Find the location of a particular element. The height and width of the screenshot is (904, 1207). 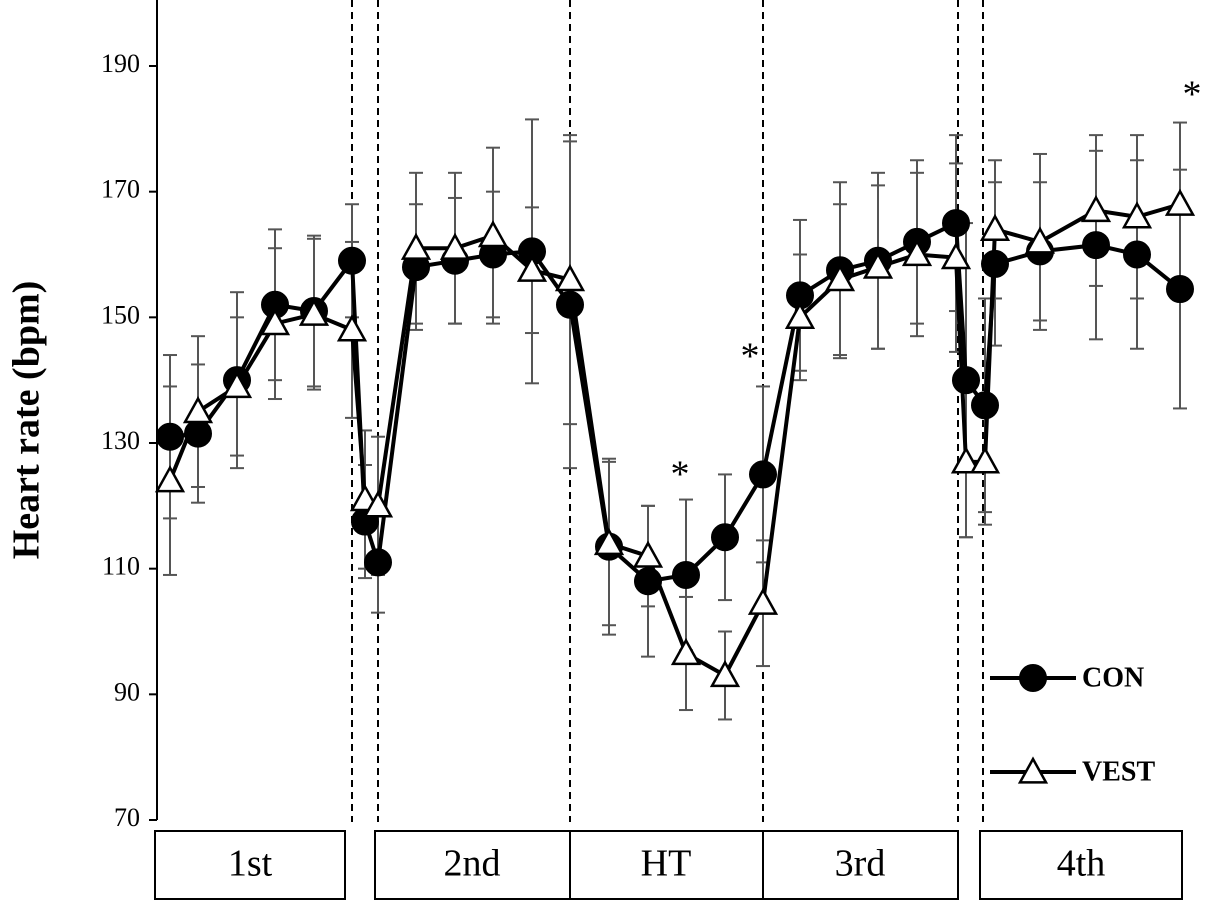

phase-label: 3rd is located at coordinates (860, 864).